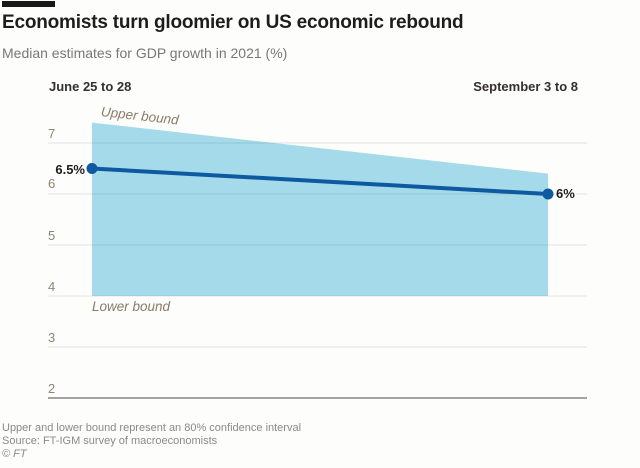 This screenshot has width=640, height=468. What do you see at coordinates (52, 337) in the screenshot?
I see `ytick-3: 3` at bounding box center [52, 337].